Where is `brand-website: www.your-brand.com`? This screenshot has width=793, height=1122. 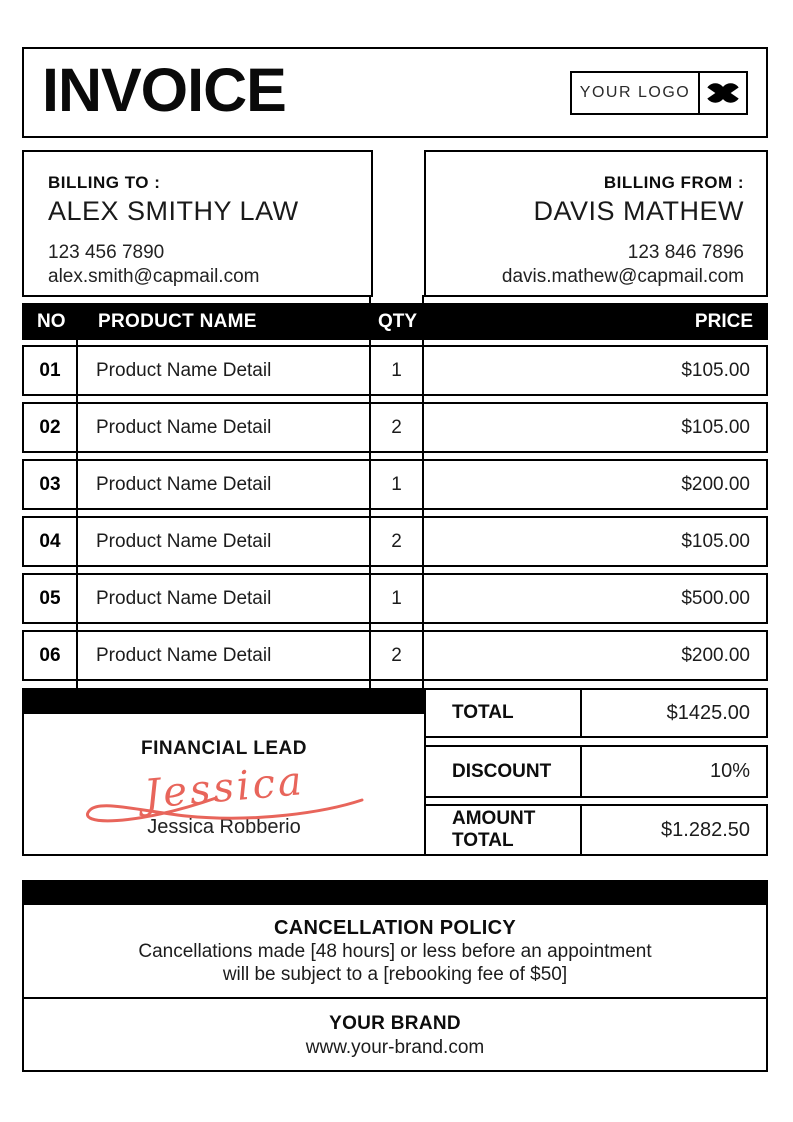 brand-website: www.your-brand.com is located at coordinates (395, 1047).